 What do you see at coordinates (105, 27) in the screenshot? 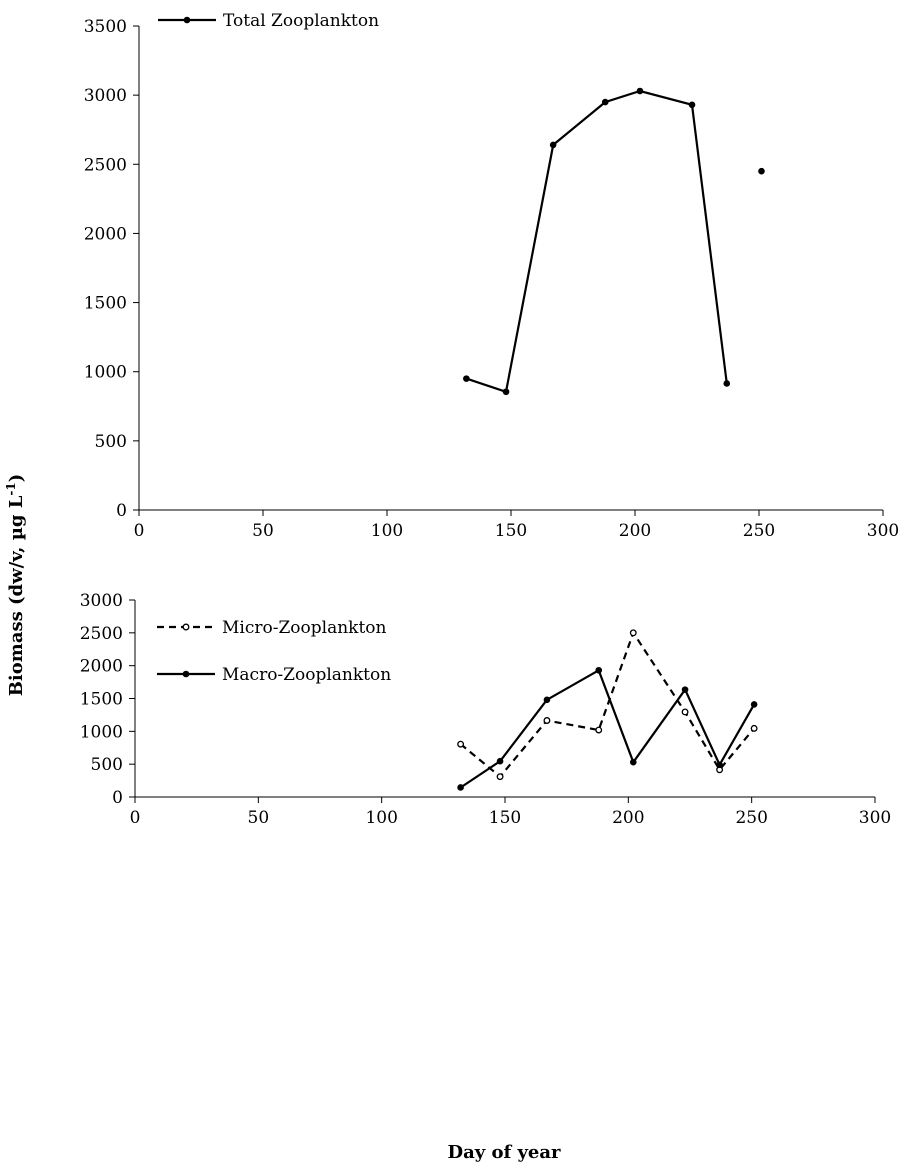
I see `y-tick-label: 3500` at bounding box center [105, 27].